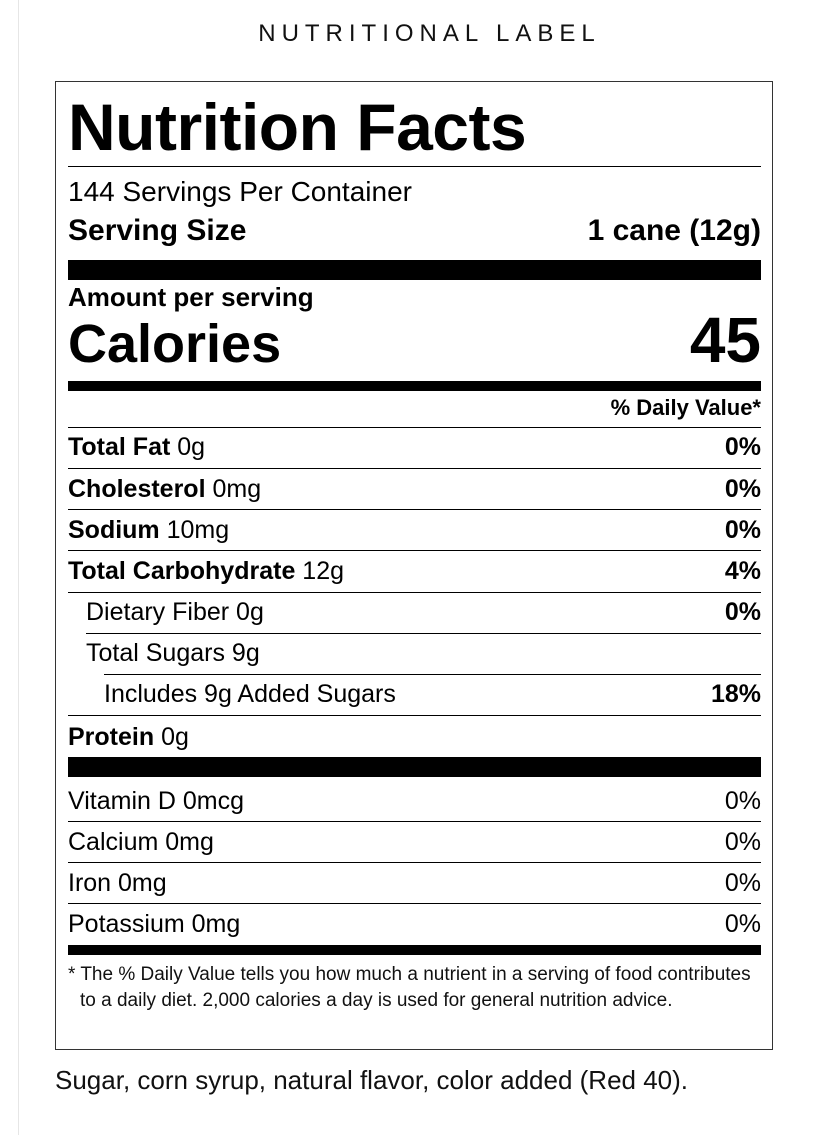 The height and width of the screenshot is (1135, 837). What do you see at coordinates (414, 883) in the screenshot?
I see `vitamin-row-iron: Iron 0mg 0%` at bounding box center [414, 883].